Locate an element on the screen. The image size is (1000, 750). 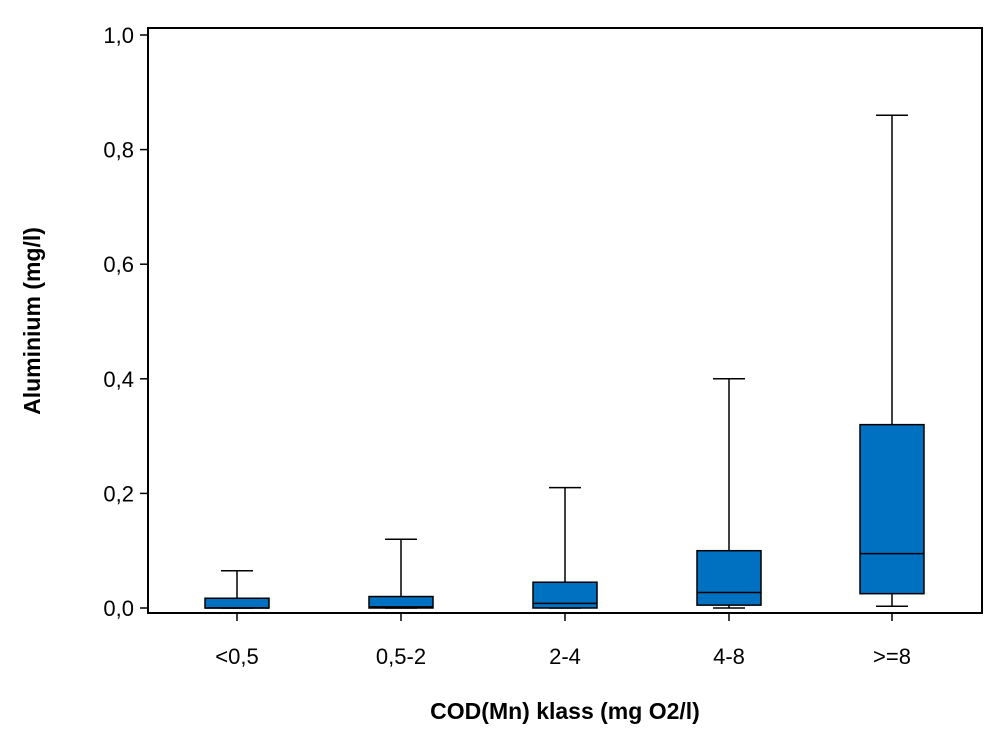
x-tick-label: >=8 is located at coordinates (892, 656).